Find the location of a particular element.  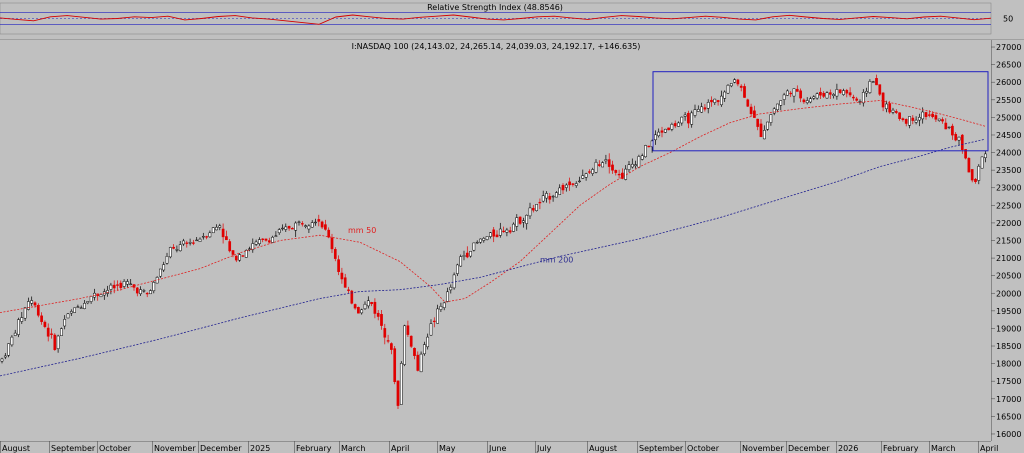

rsi-tick-label: 50 is located at coordinates (1008, 19).